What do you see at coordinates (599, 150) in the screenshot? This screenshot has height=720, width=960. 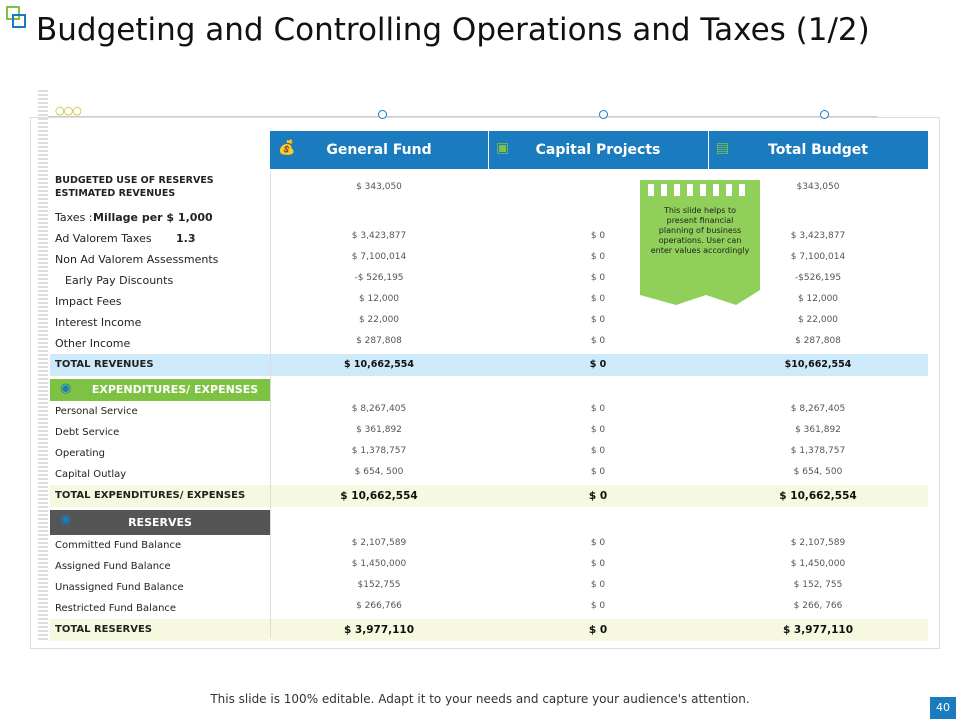 I see `header-bar` at bounding box center [599, 150].